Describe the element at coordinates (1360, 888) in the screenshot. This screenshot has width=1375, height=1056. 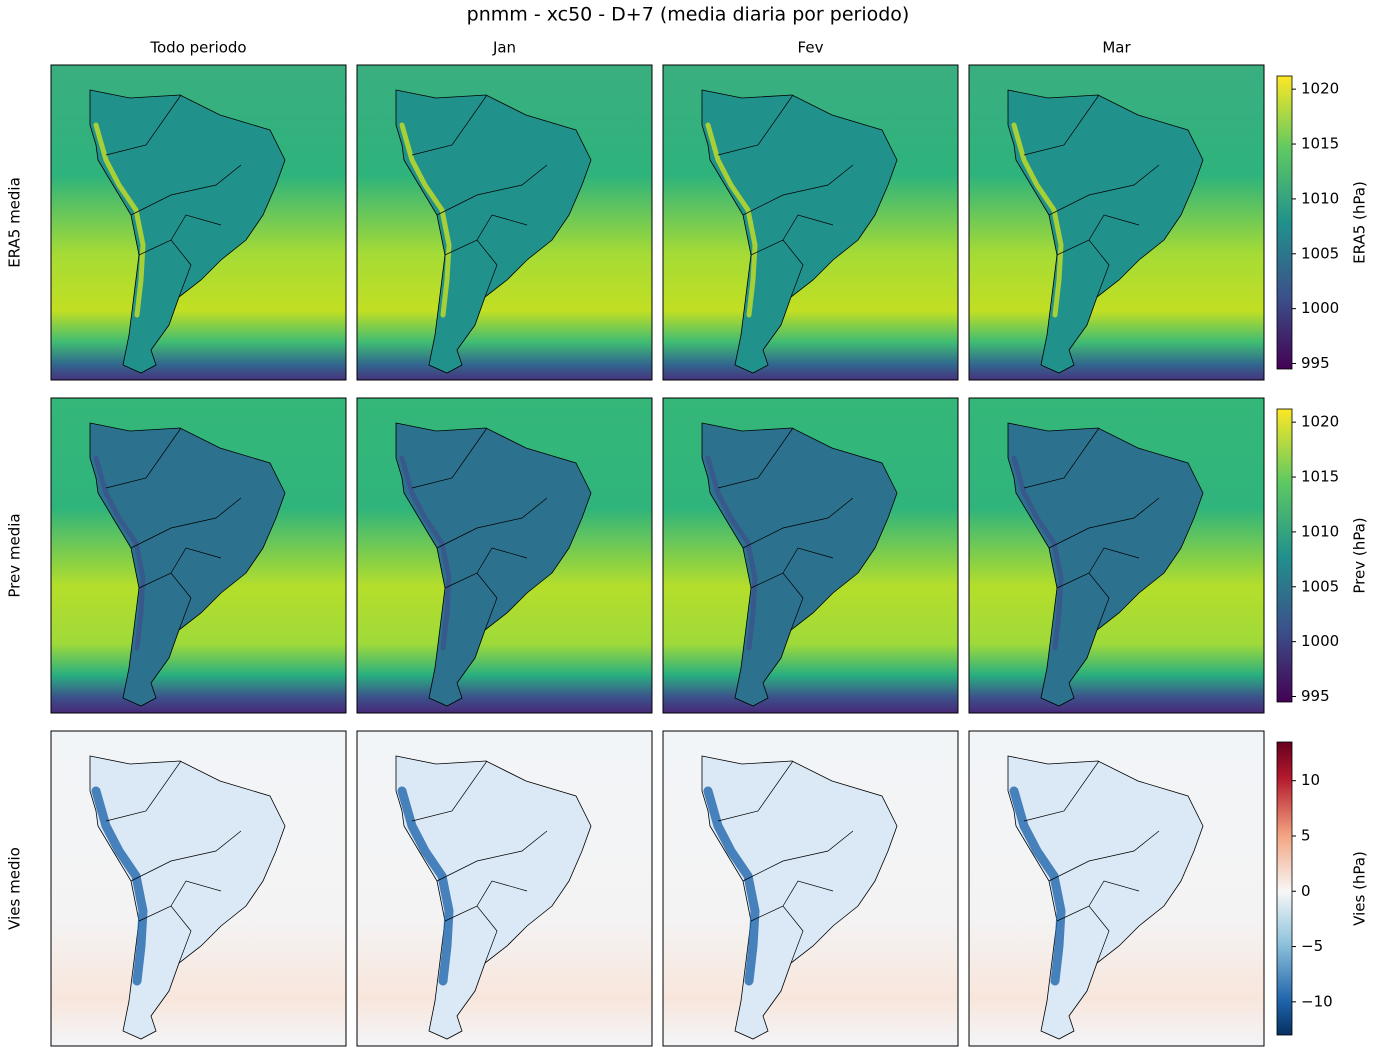
I see `colorbar-label: Vies (hPa)` at that location.